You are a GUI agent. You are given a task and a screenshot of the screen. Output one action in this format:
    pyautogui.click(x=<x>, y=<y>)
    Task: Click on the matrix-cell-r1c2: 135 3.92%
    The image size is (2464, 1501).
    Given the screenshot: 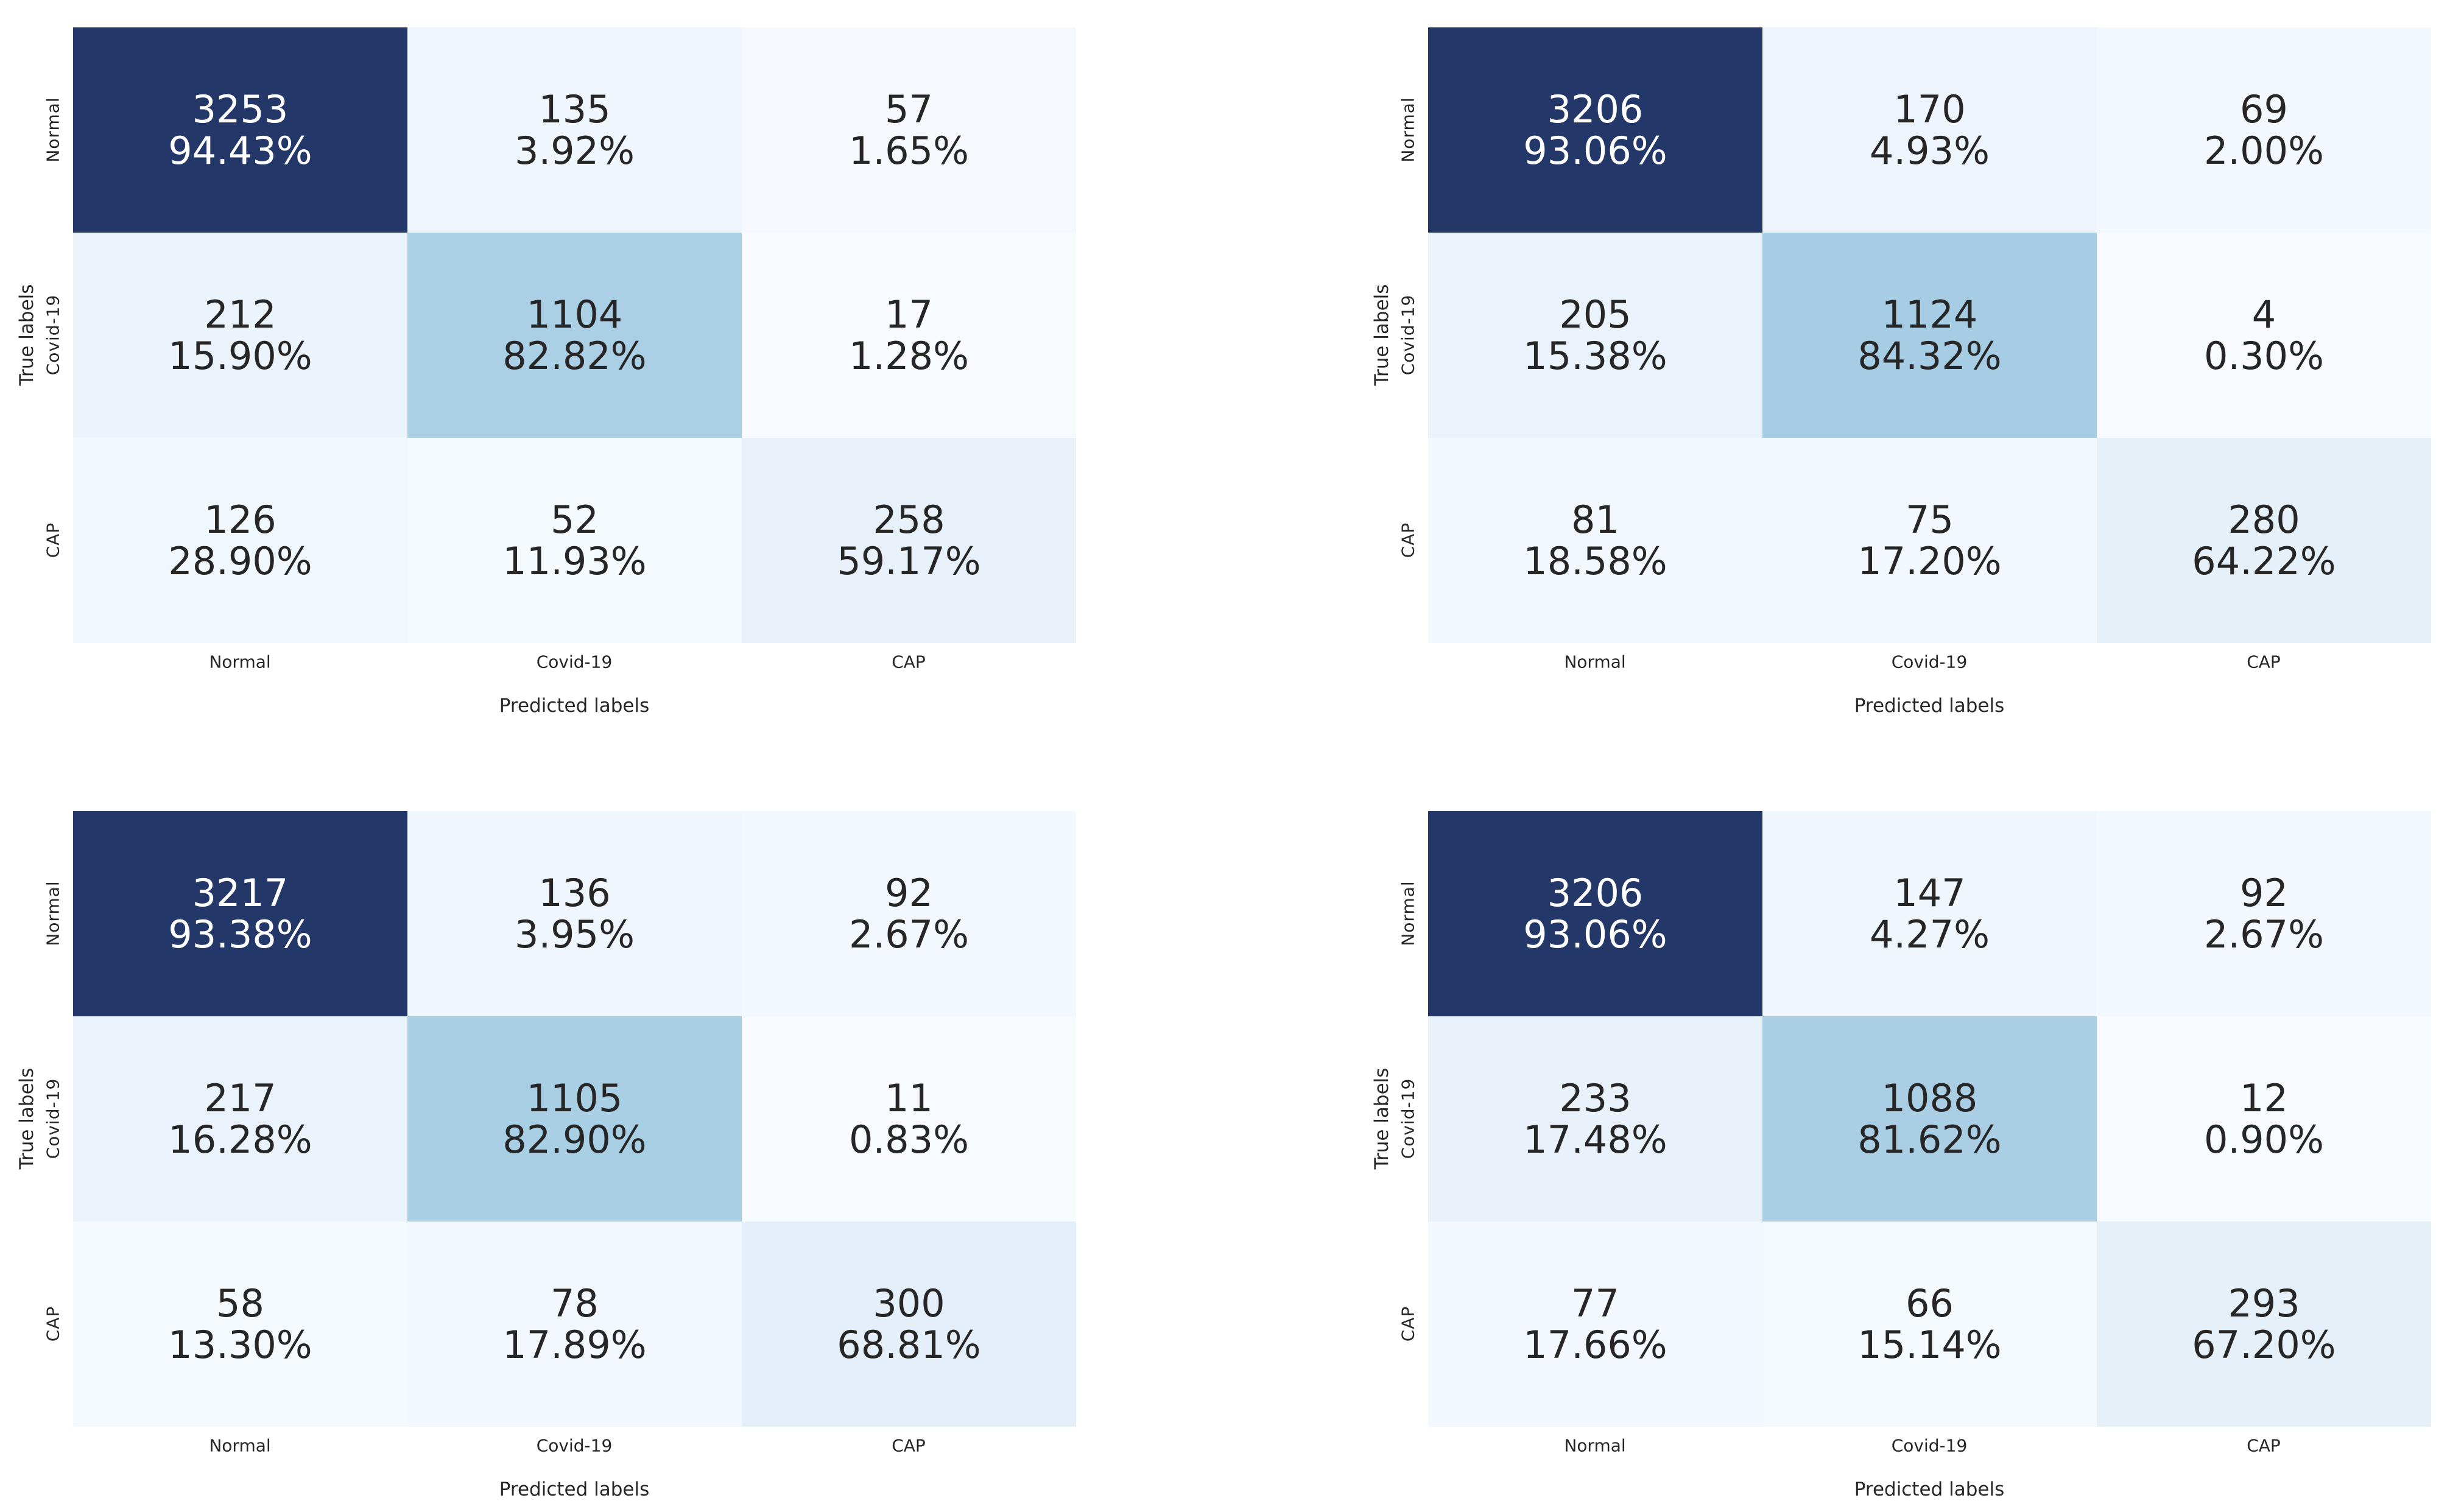 What is the action you would take?
    pyautogui.click(x=574, y=130)
    